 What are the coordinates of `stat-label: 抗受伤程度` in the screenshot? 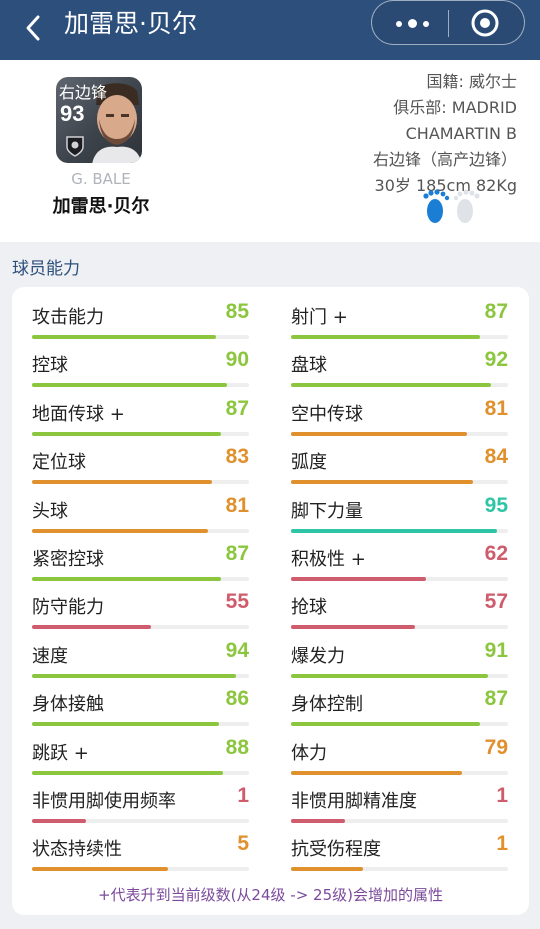 It's located at (336, 850).